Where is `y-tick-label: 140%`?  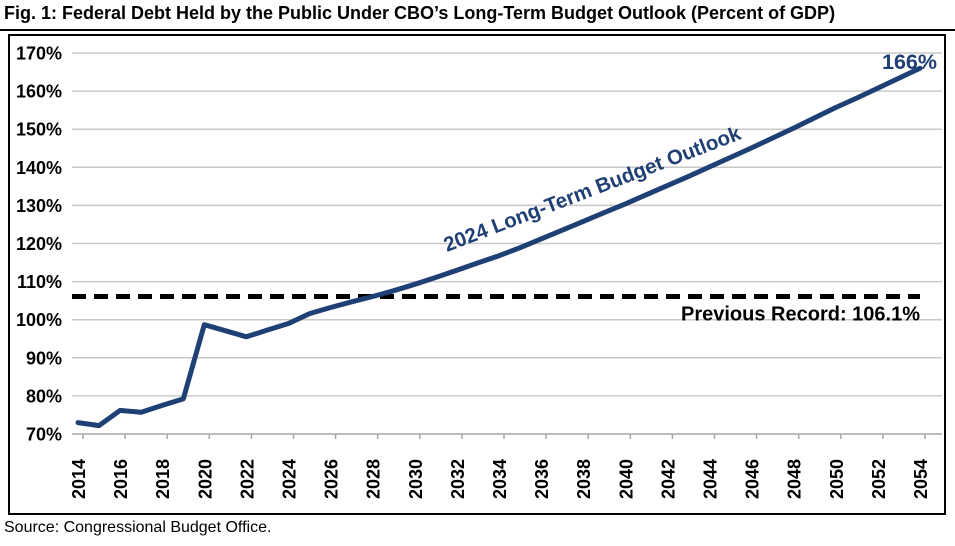 y-tick-label: 140% is located at coordinates (39, 168).